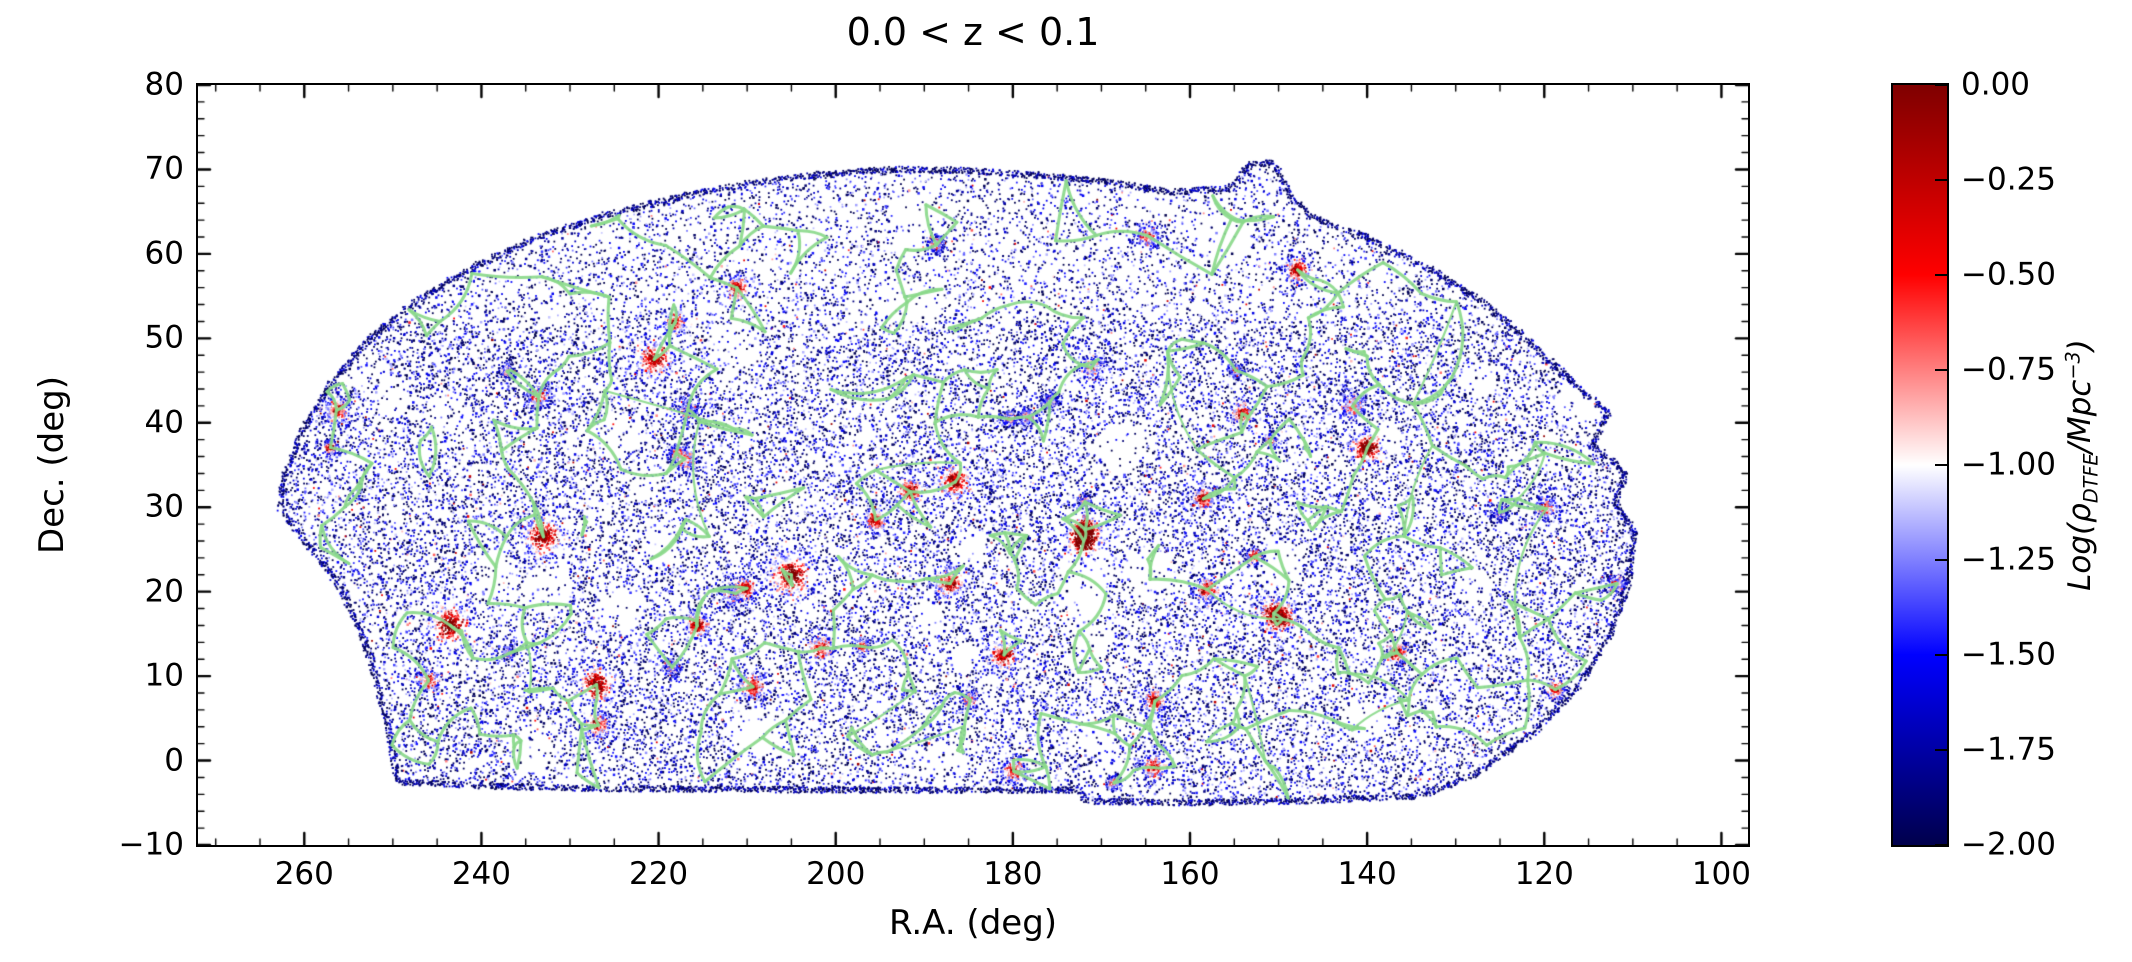 The height and width of the screenshot is (962, 2132). Describe the element at coordinates (1013, 874) in the screenshot. I see `x-tick-label: 180` at that location.